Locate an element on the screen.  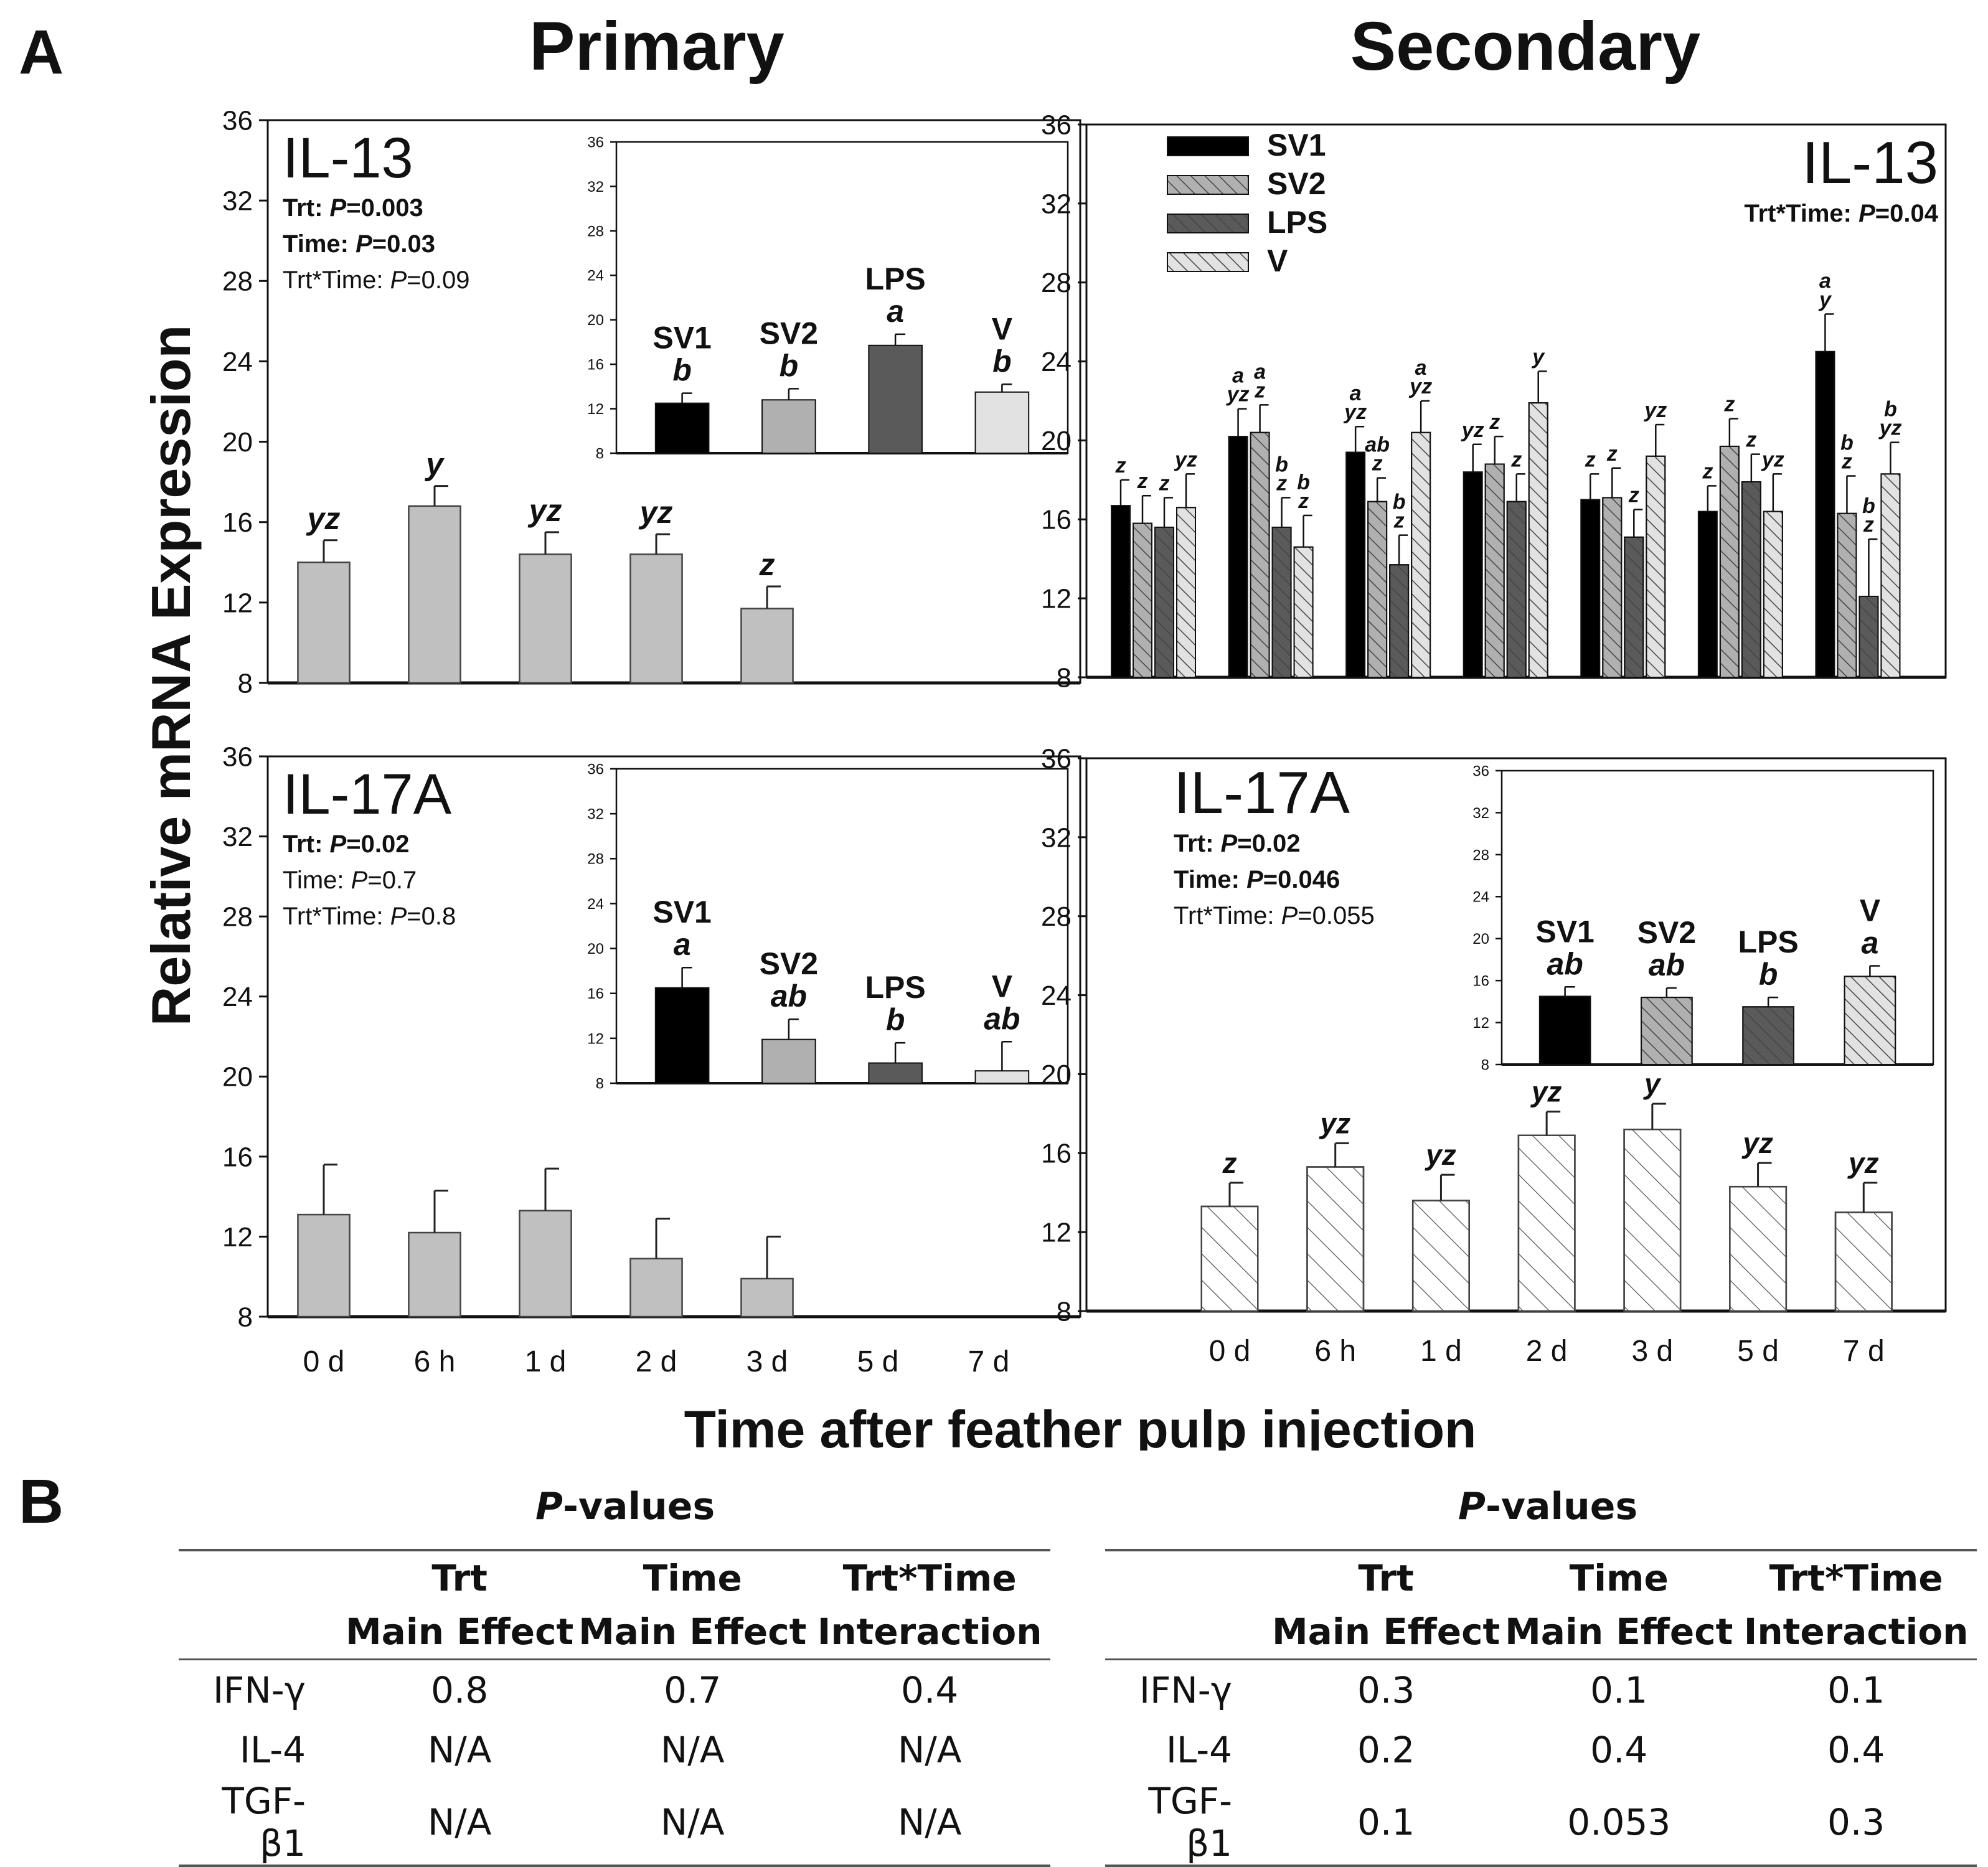
x-tick-label: 7 d is located at coordinates (989, 1361).